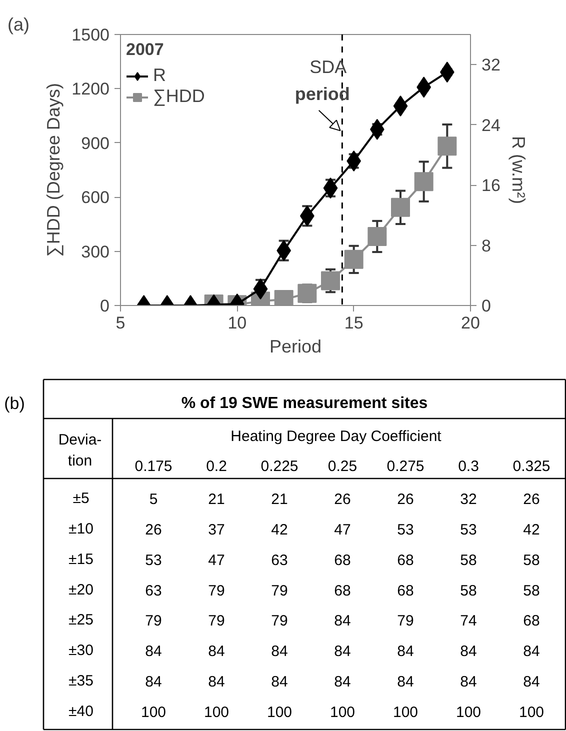 Image resolution: width=566 pixels, height=731 pixels. What do you see at coordinates (468, 499) in the screenshot?
I see `data-label: 32` at bounding box center [468, 499].